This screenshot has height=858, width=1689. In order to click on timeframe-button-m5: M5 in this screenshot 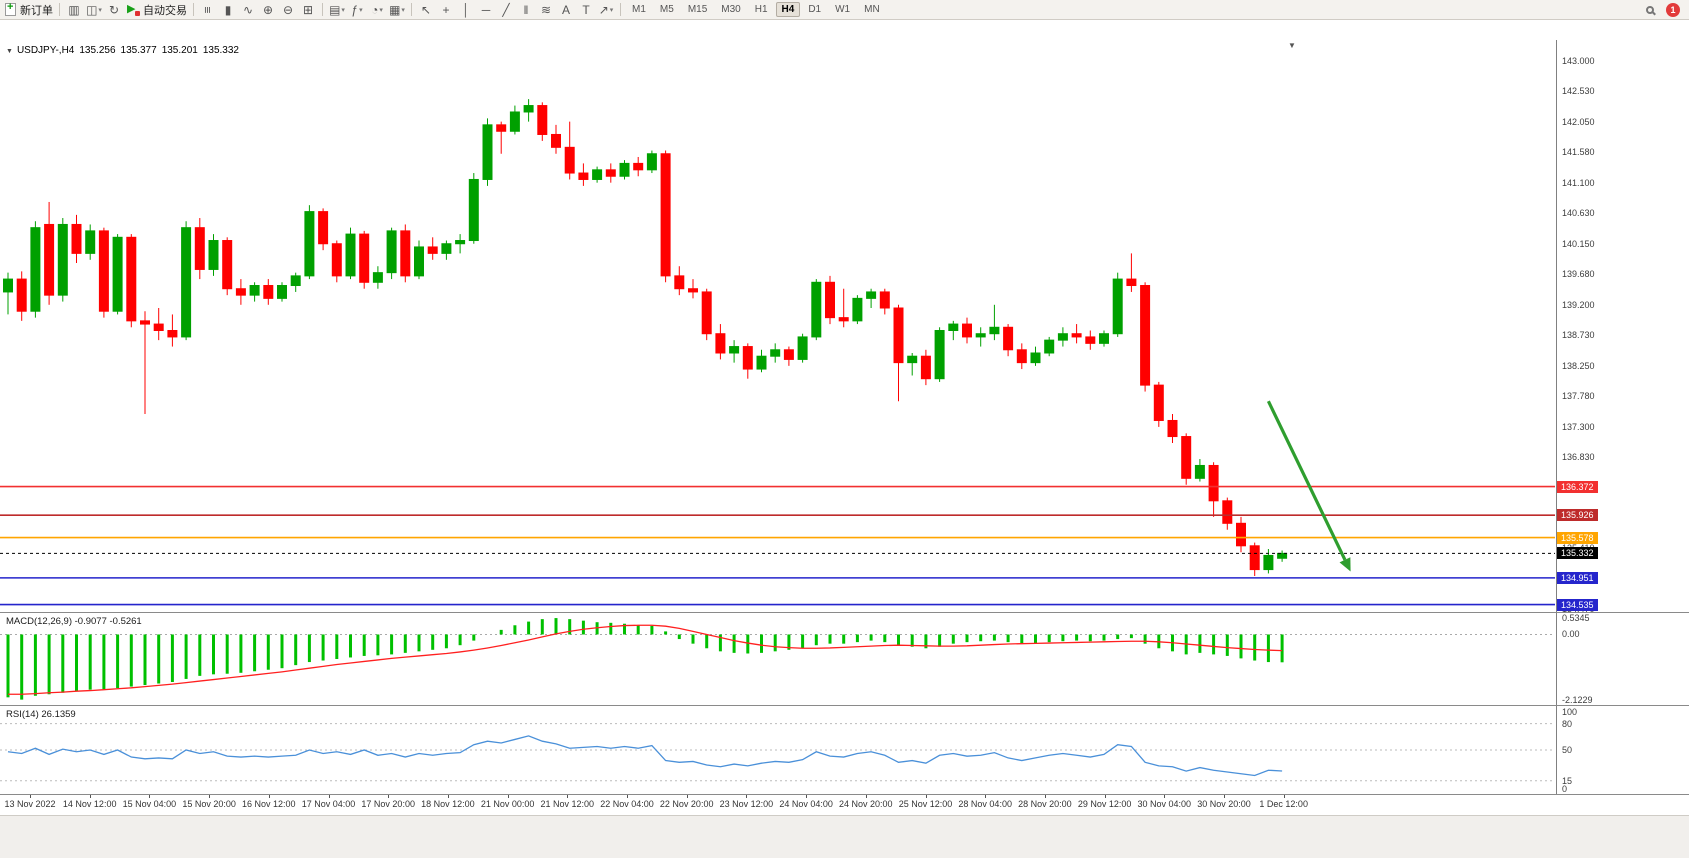, I will do `click(666, 9)`.